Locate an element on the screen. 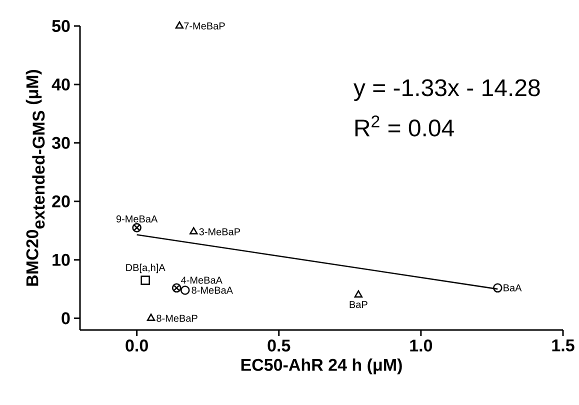 Image resolution: width=579 pixels, height=405 pixels. x-tick-label: 0.0 is located at coordinates (137, 346).